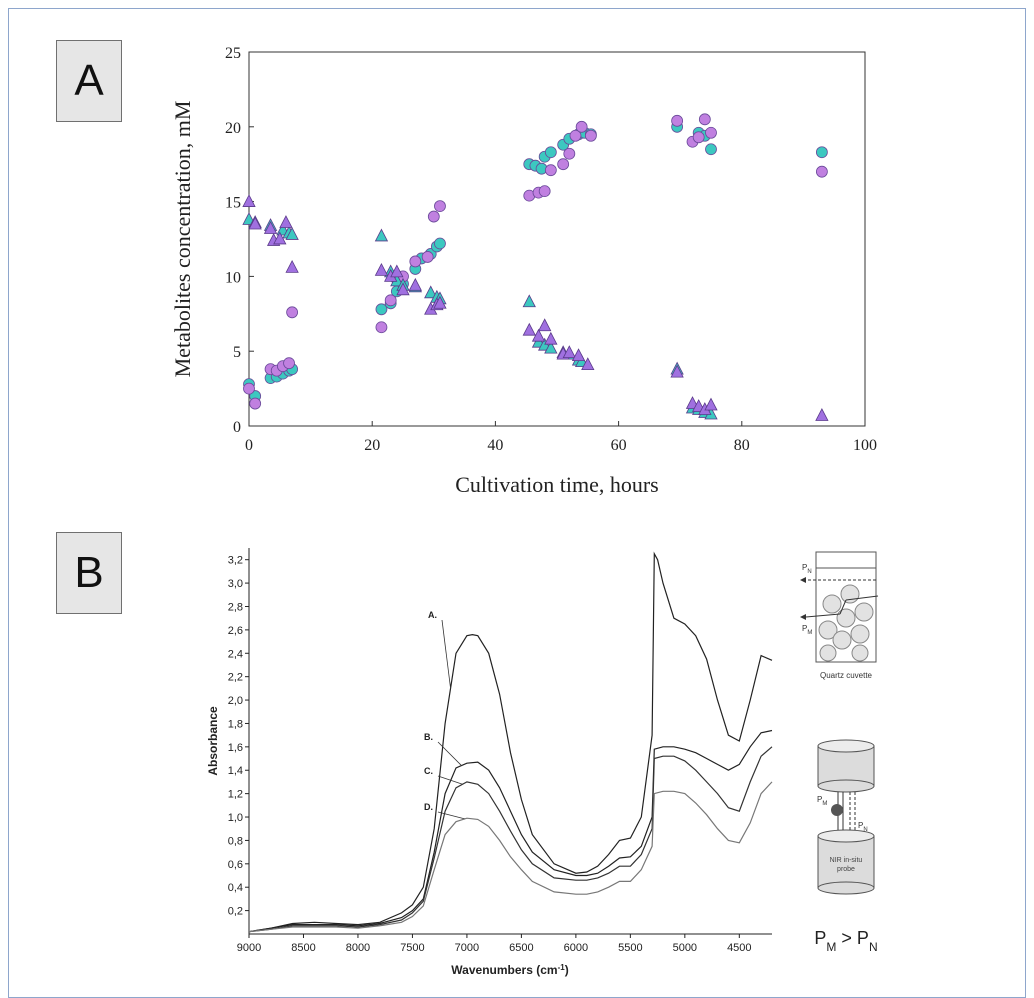 This screenshot has height=998, width=1034. What do you see at coordinates (846, 860) in the screenshot?
I see `probe-caption-line1: NIR in-situ` at bounding box center [846, 860].